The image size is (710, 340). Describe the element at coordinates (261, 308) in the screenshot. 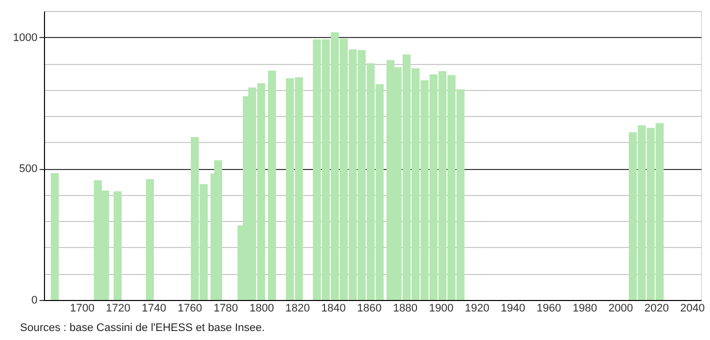

I see `x-tick-label: 1800` at that location.